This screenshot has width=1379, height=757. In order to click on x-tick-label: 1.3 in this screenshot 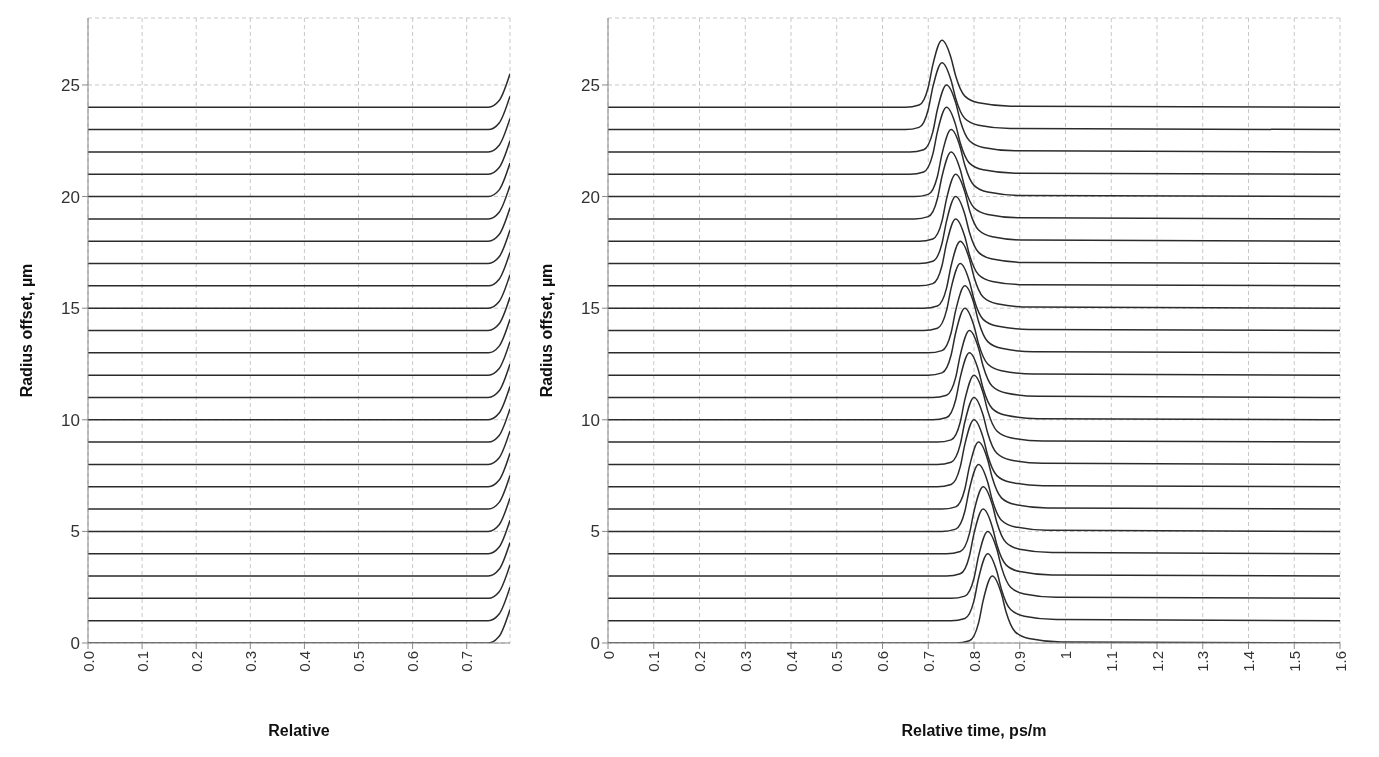, I will do `click(1203, 661)`.